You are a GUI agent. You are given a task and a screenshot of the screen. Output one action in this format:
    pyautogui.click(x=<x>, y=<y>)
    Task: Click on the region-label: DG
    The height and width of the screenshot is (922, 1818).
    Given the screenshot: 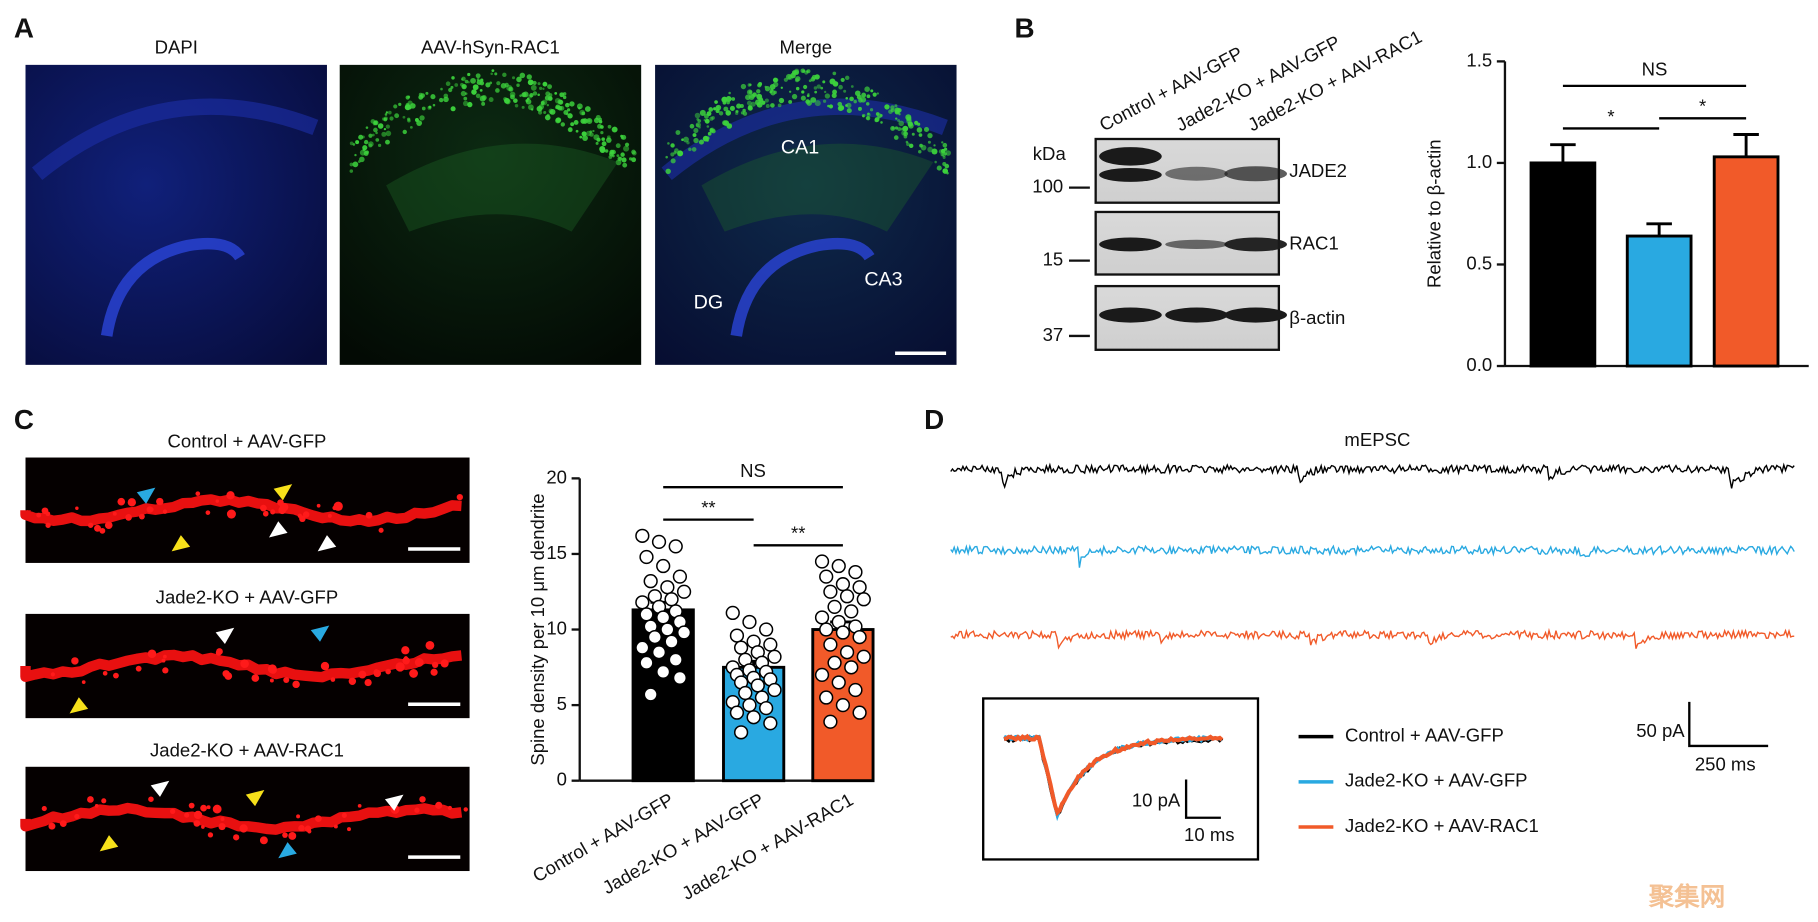 What is the action you would take?
    pyautogui.click(x=709, y=303)
    